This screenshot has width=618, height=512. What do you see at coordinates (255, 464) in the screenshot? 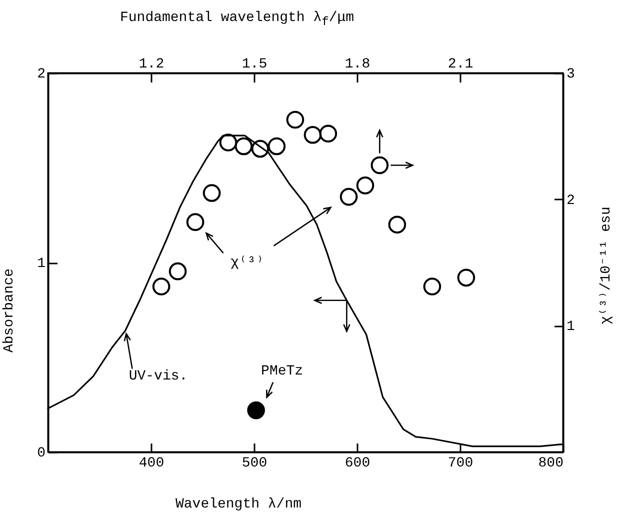
I see `x-tick-label: 500` at bounding box center [255, 464].